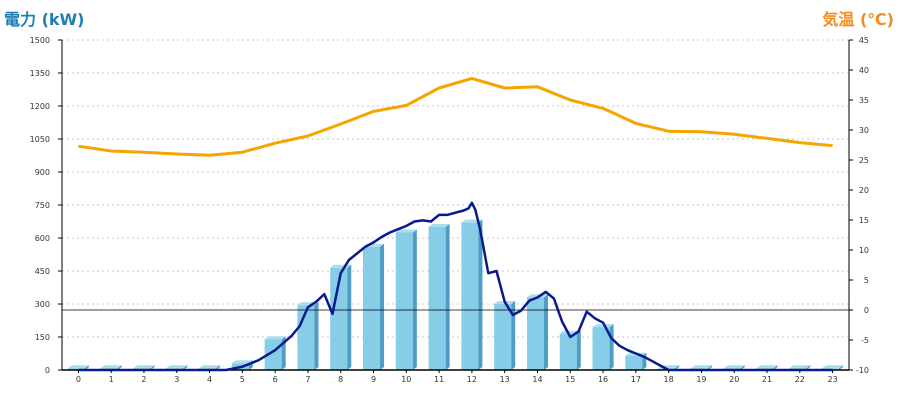 This screenshot has height=400, width=900. Describe the element at coordinates (864, 130) in the screenshot. I see `right-tick-label: 30` at that location.